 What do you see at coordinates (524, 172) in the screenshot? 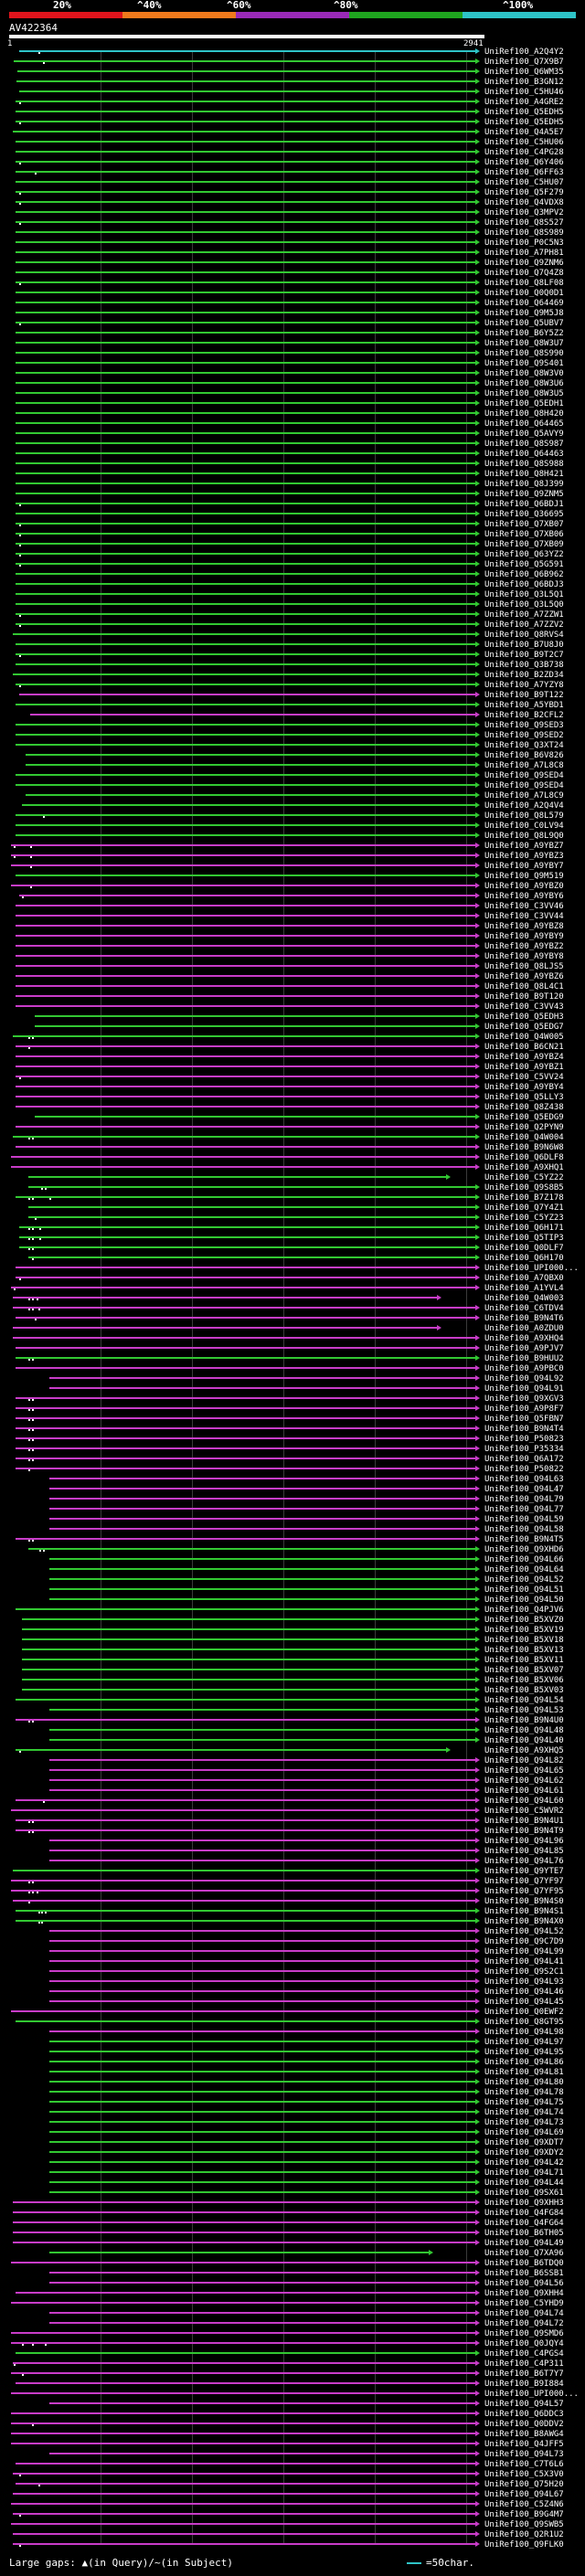
I see `hit-label: UniRef100_Q6FF63` at bounding box center [524, 172].